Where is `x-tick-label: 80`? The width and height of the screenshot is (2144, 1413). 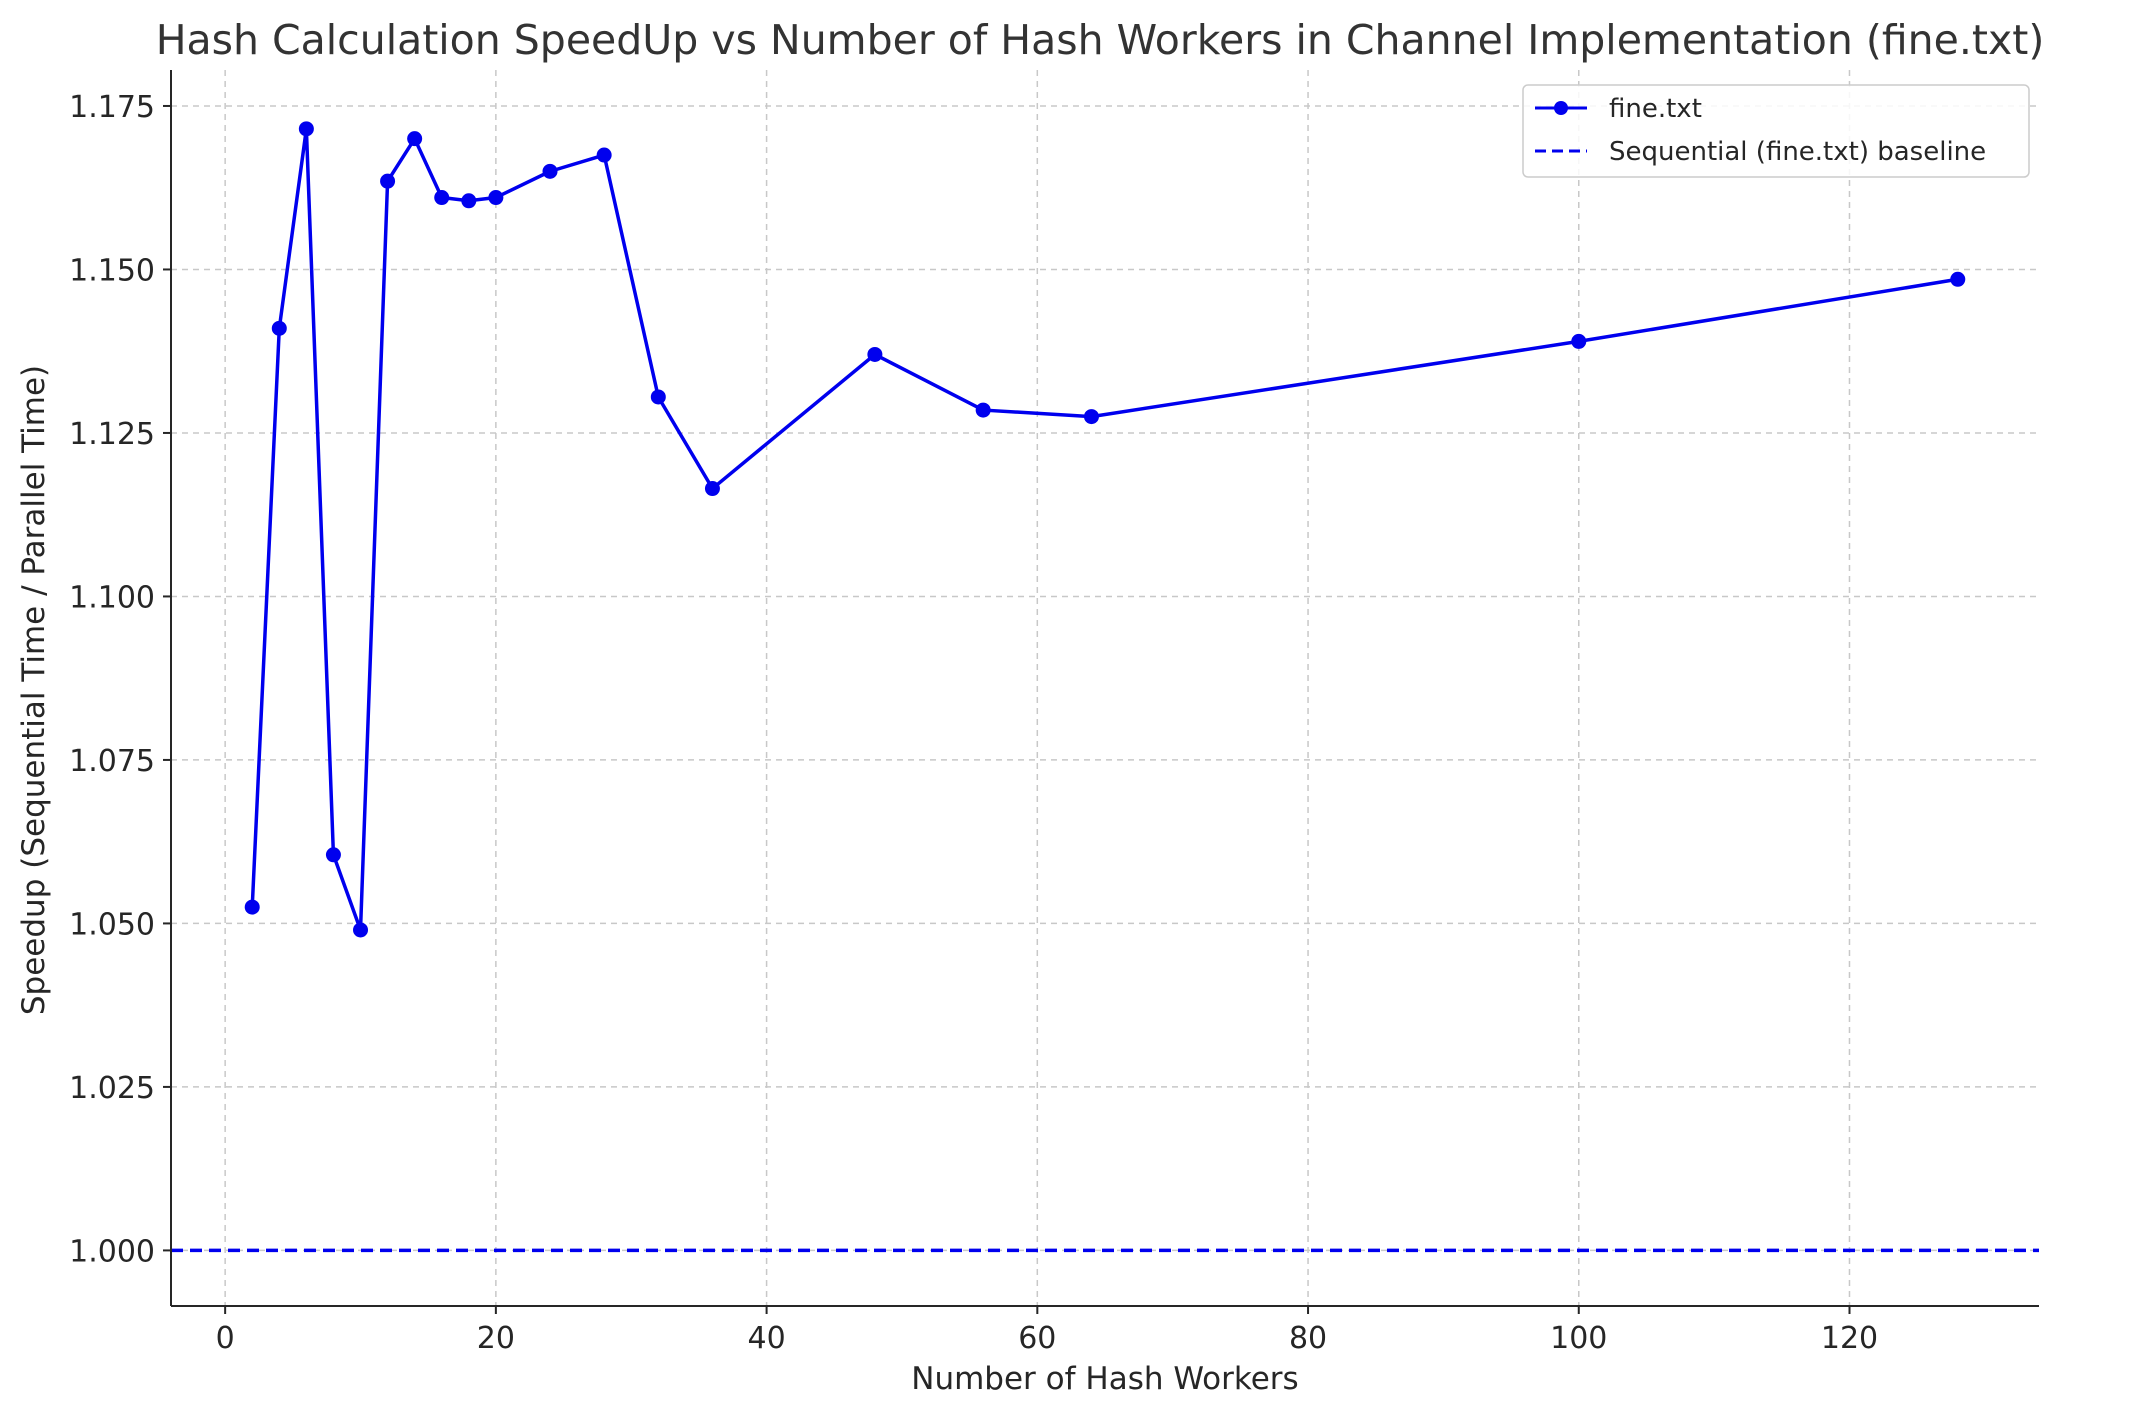 x-tick-label: 80 is located at coordinates (1308, 1338).